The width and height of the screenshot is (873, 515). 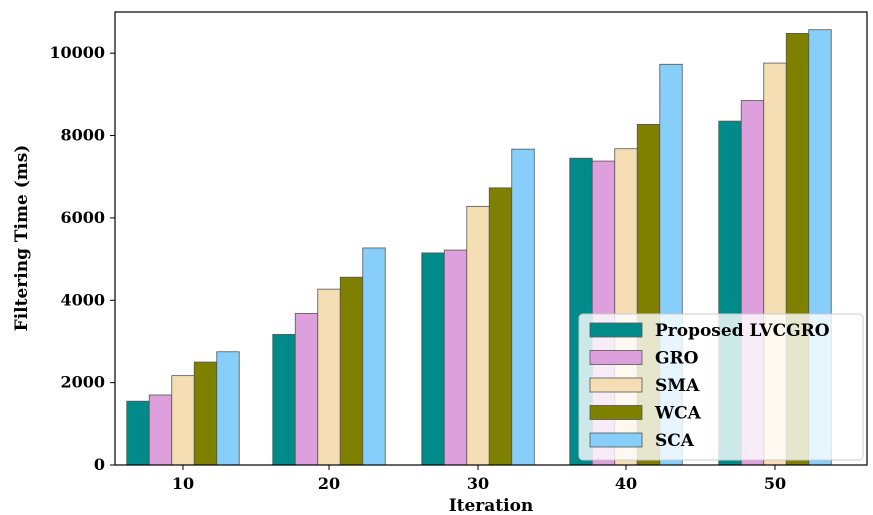 I want to click on x-tick-label-40: 40, so click(x=626, y=483).